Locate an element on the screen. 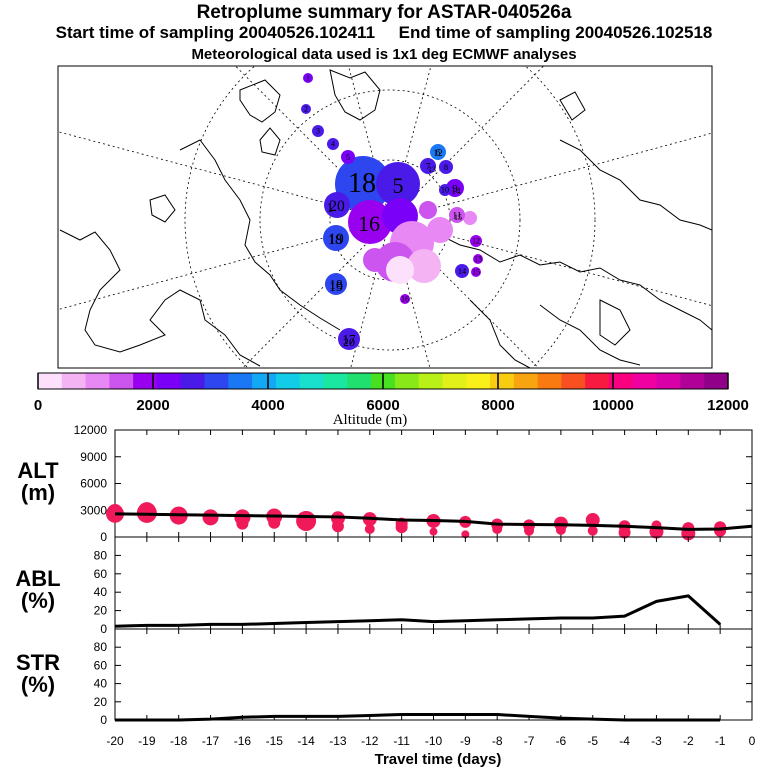 This screenshot has height=768, width=768. x-tick-label: -19 is located at coordinates (147, 741).